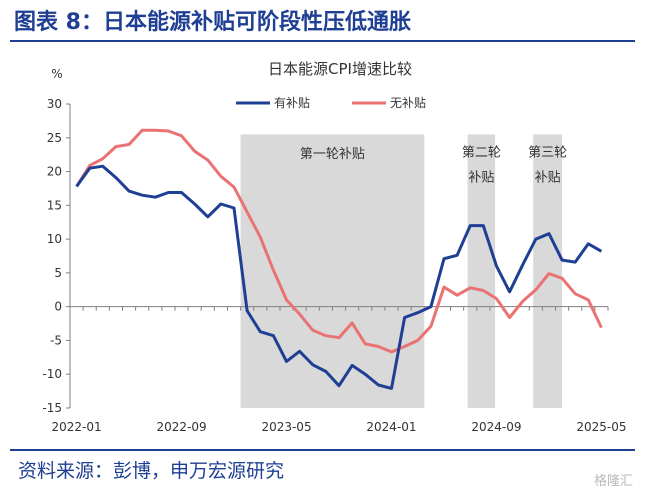 The image size is (647, 498). Describe the element at coordinates (496, 427) in the screenshot. I see `x-tick-label: 2024-09` at that location.